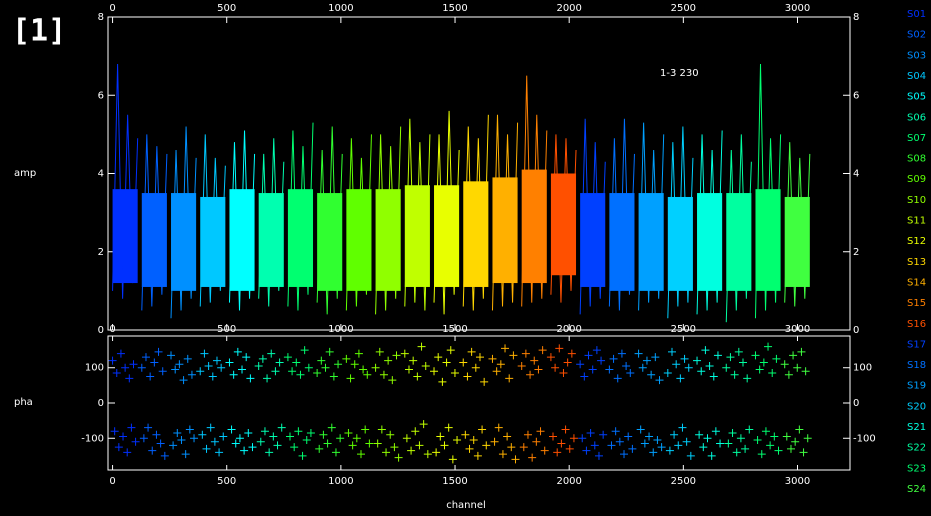 The width and height of the screenshot is (931, 516). What do you see at coordinates (466, 505) in the screenshot?
I see `x-axis-label: channel` at bounding box center [466, 505].